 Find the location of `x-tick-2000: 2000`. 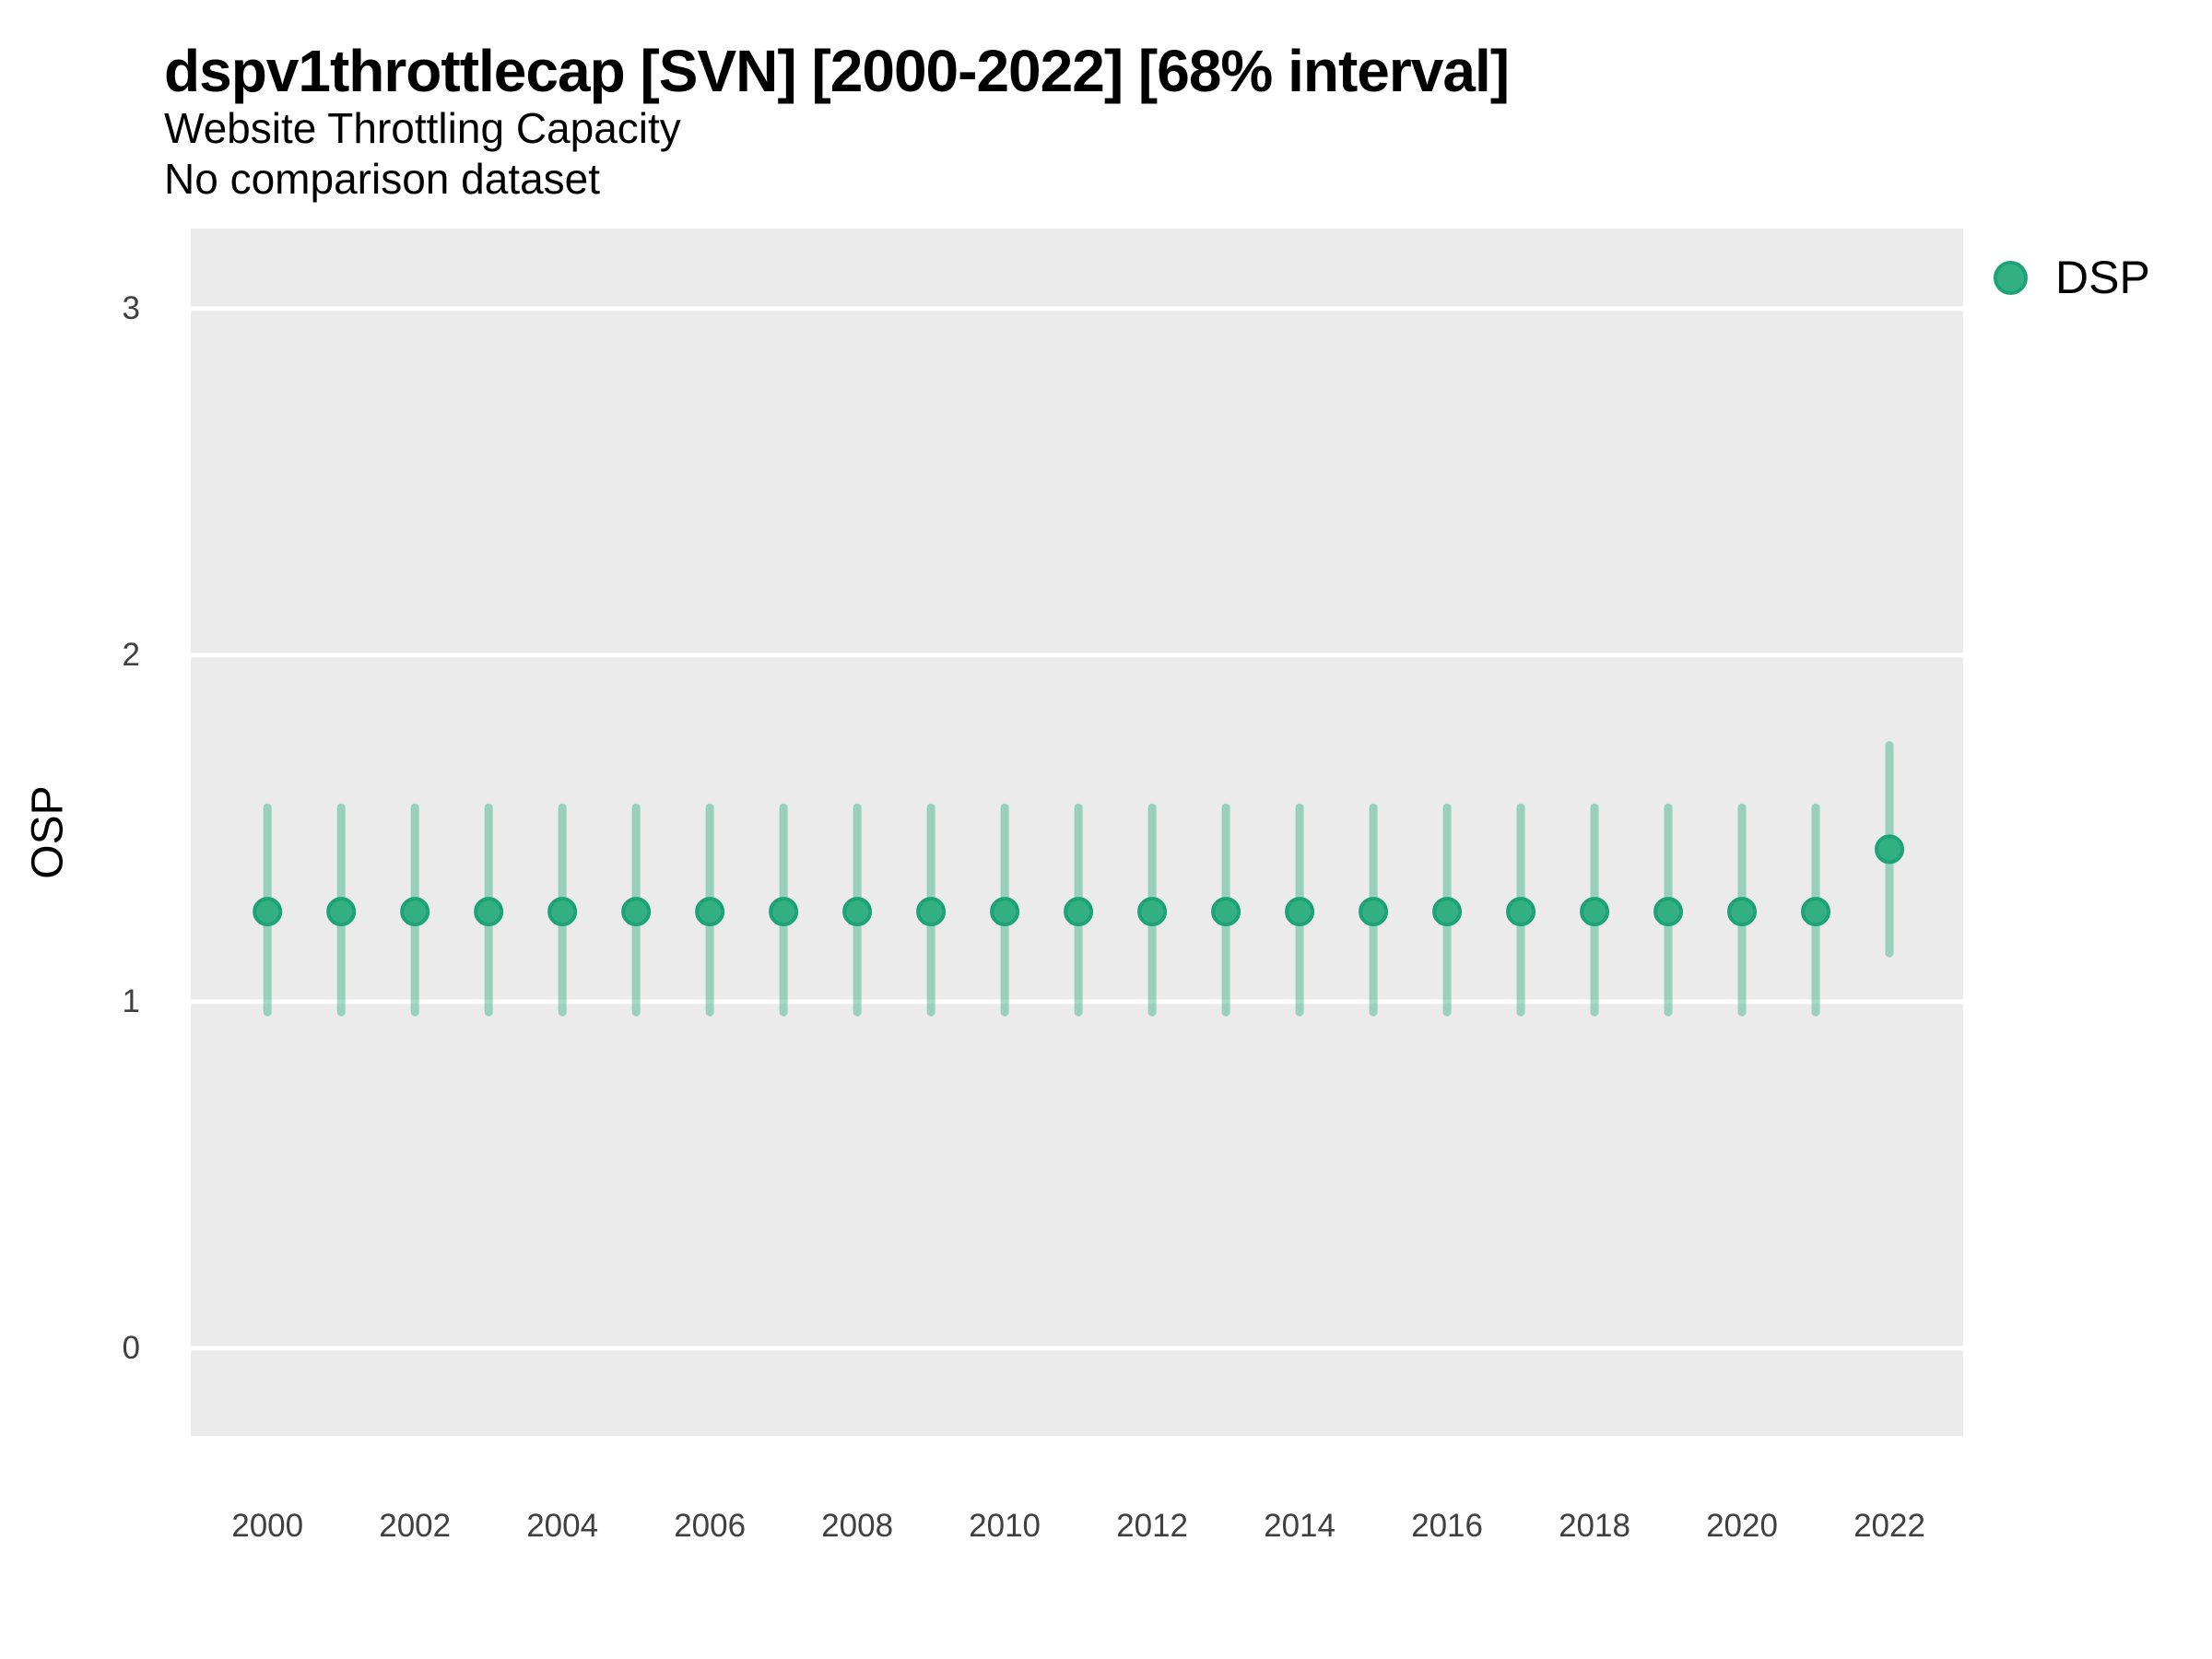

x-tick-2000: 2000 is located at coordinates (267, 1526).